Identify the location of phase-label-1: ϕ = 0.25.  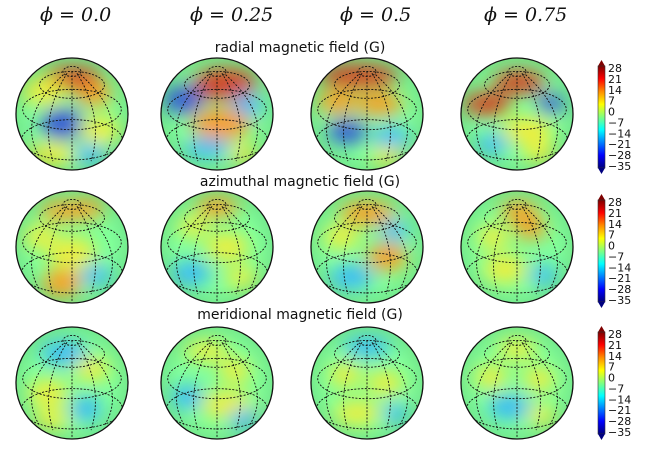
(232, 15).